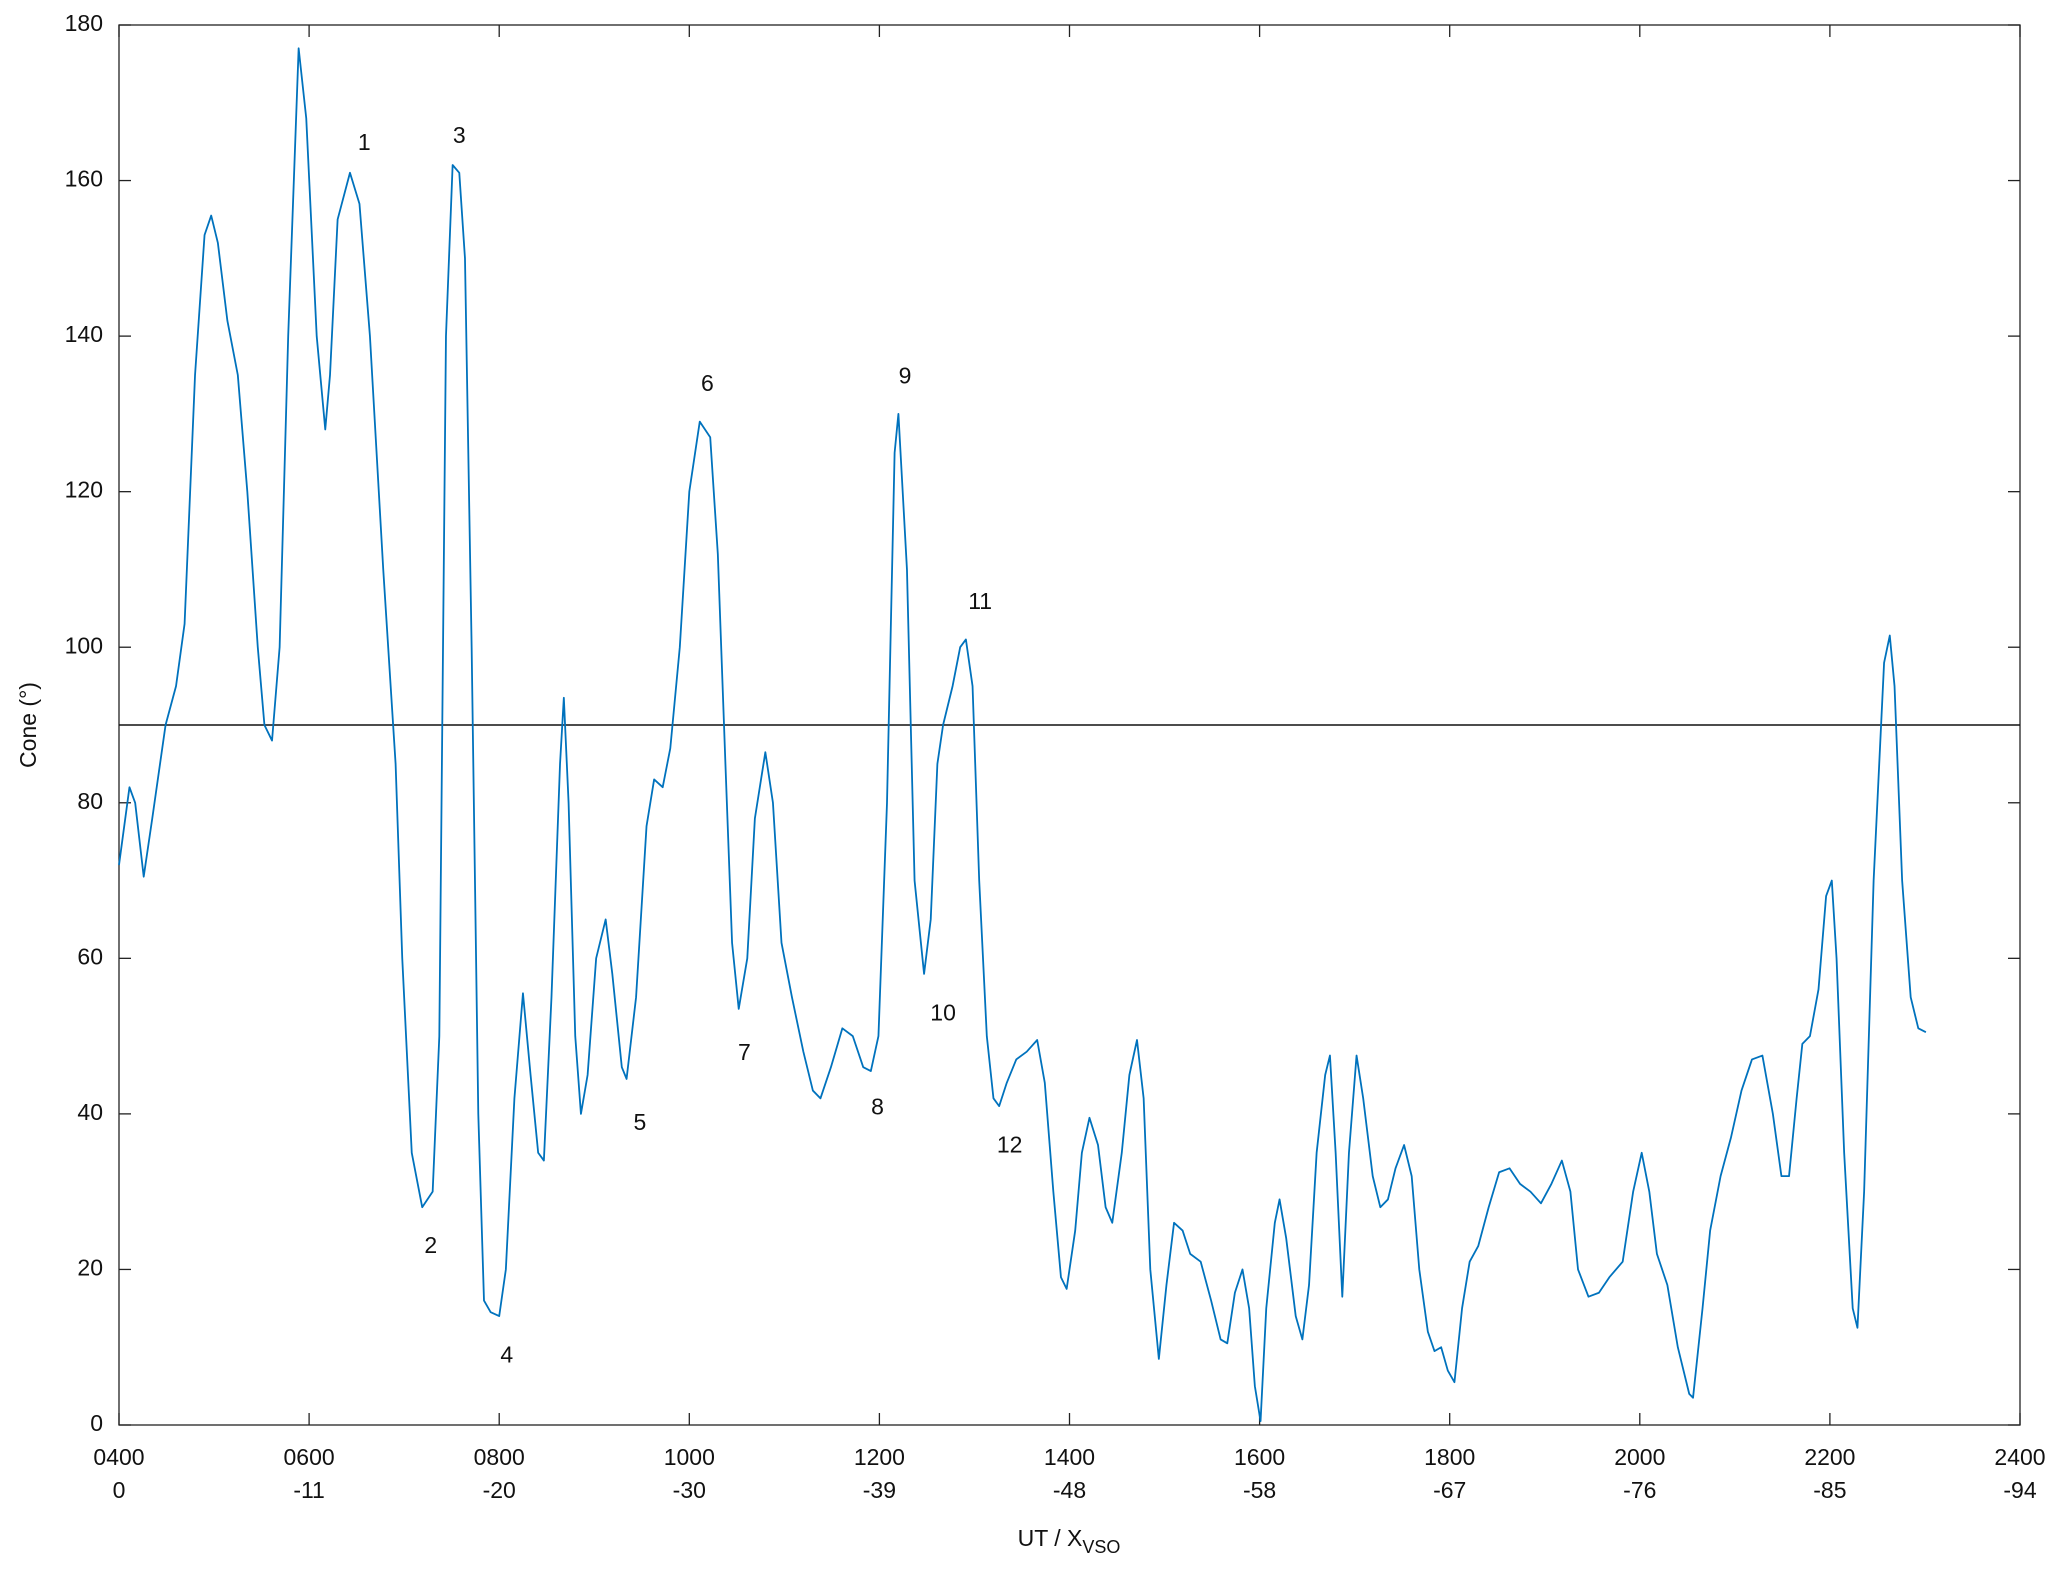 This screenshot has height=1580, width=2067. What do you see at coordinates (744, 1052) in the screenshot?
I see `annotation: 7` at bounding box center [744, 1052].